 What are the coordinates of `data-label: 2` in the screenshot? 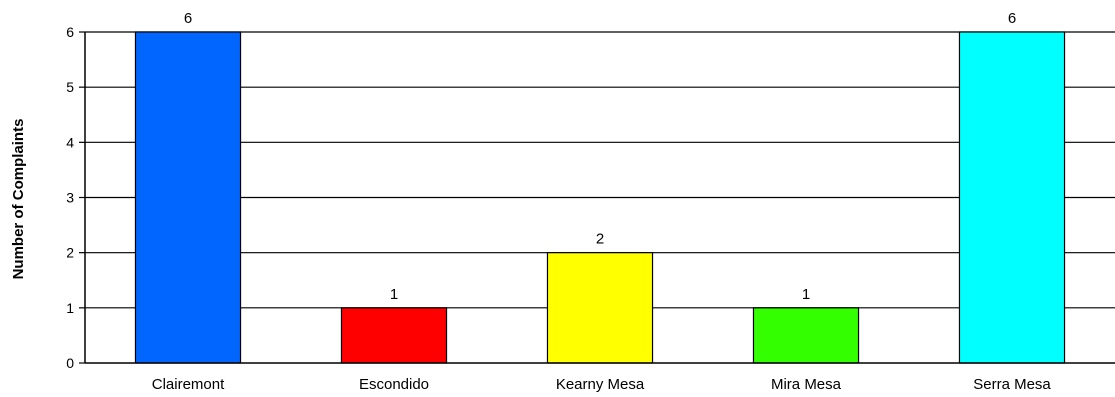 It's located at (600, 239).